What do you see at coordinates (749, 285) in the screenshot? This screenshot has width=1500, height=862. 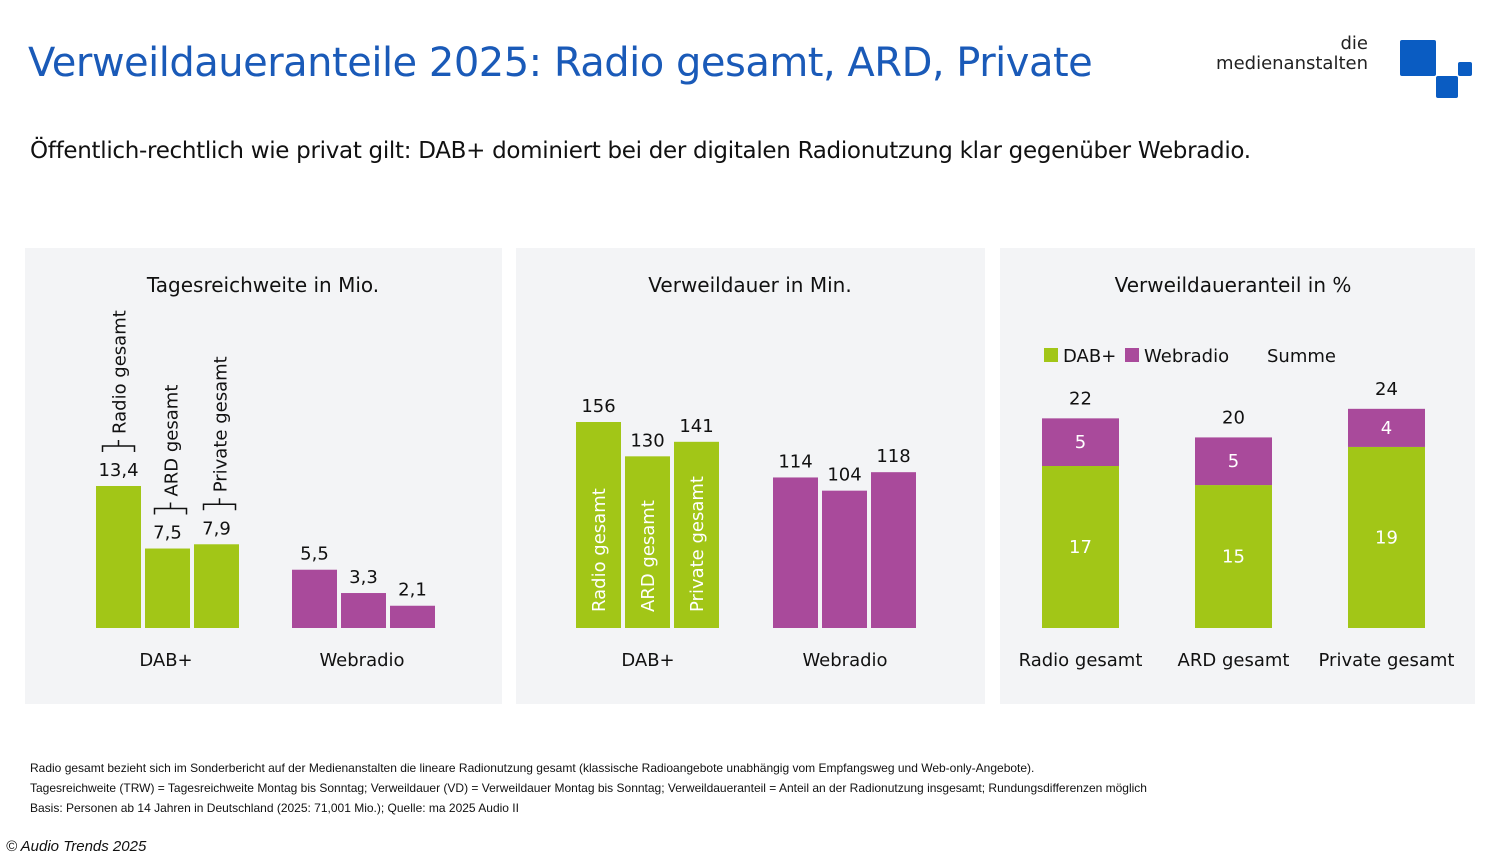 I see `chart-title: Verweildauer in Min.` at bounding box center [749, 285].